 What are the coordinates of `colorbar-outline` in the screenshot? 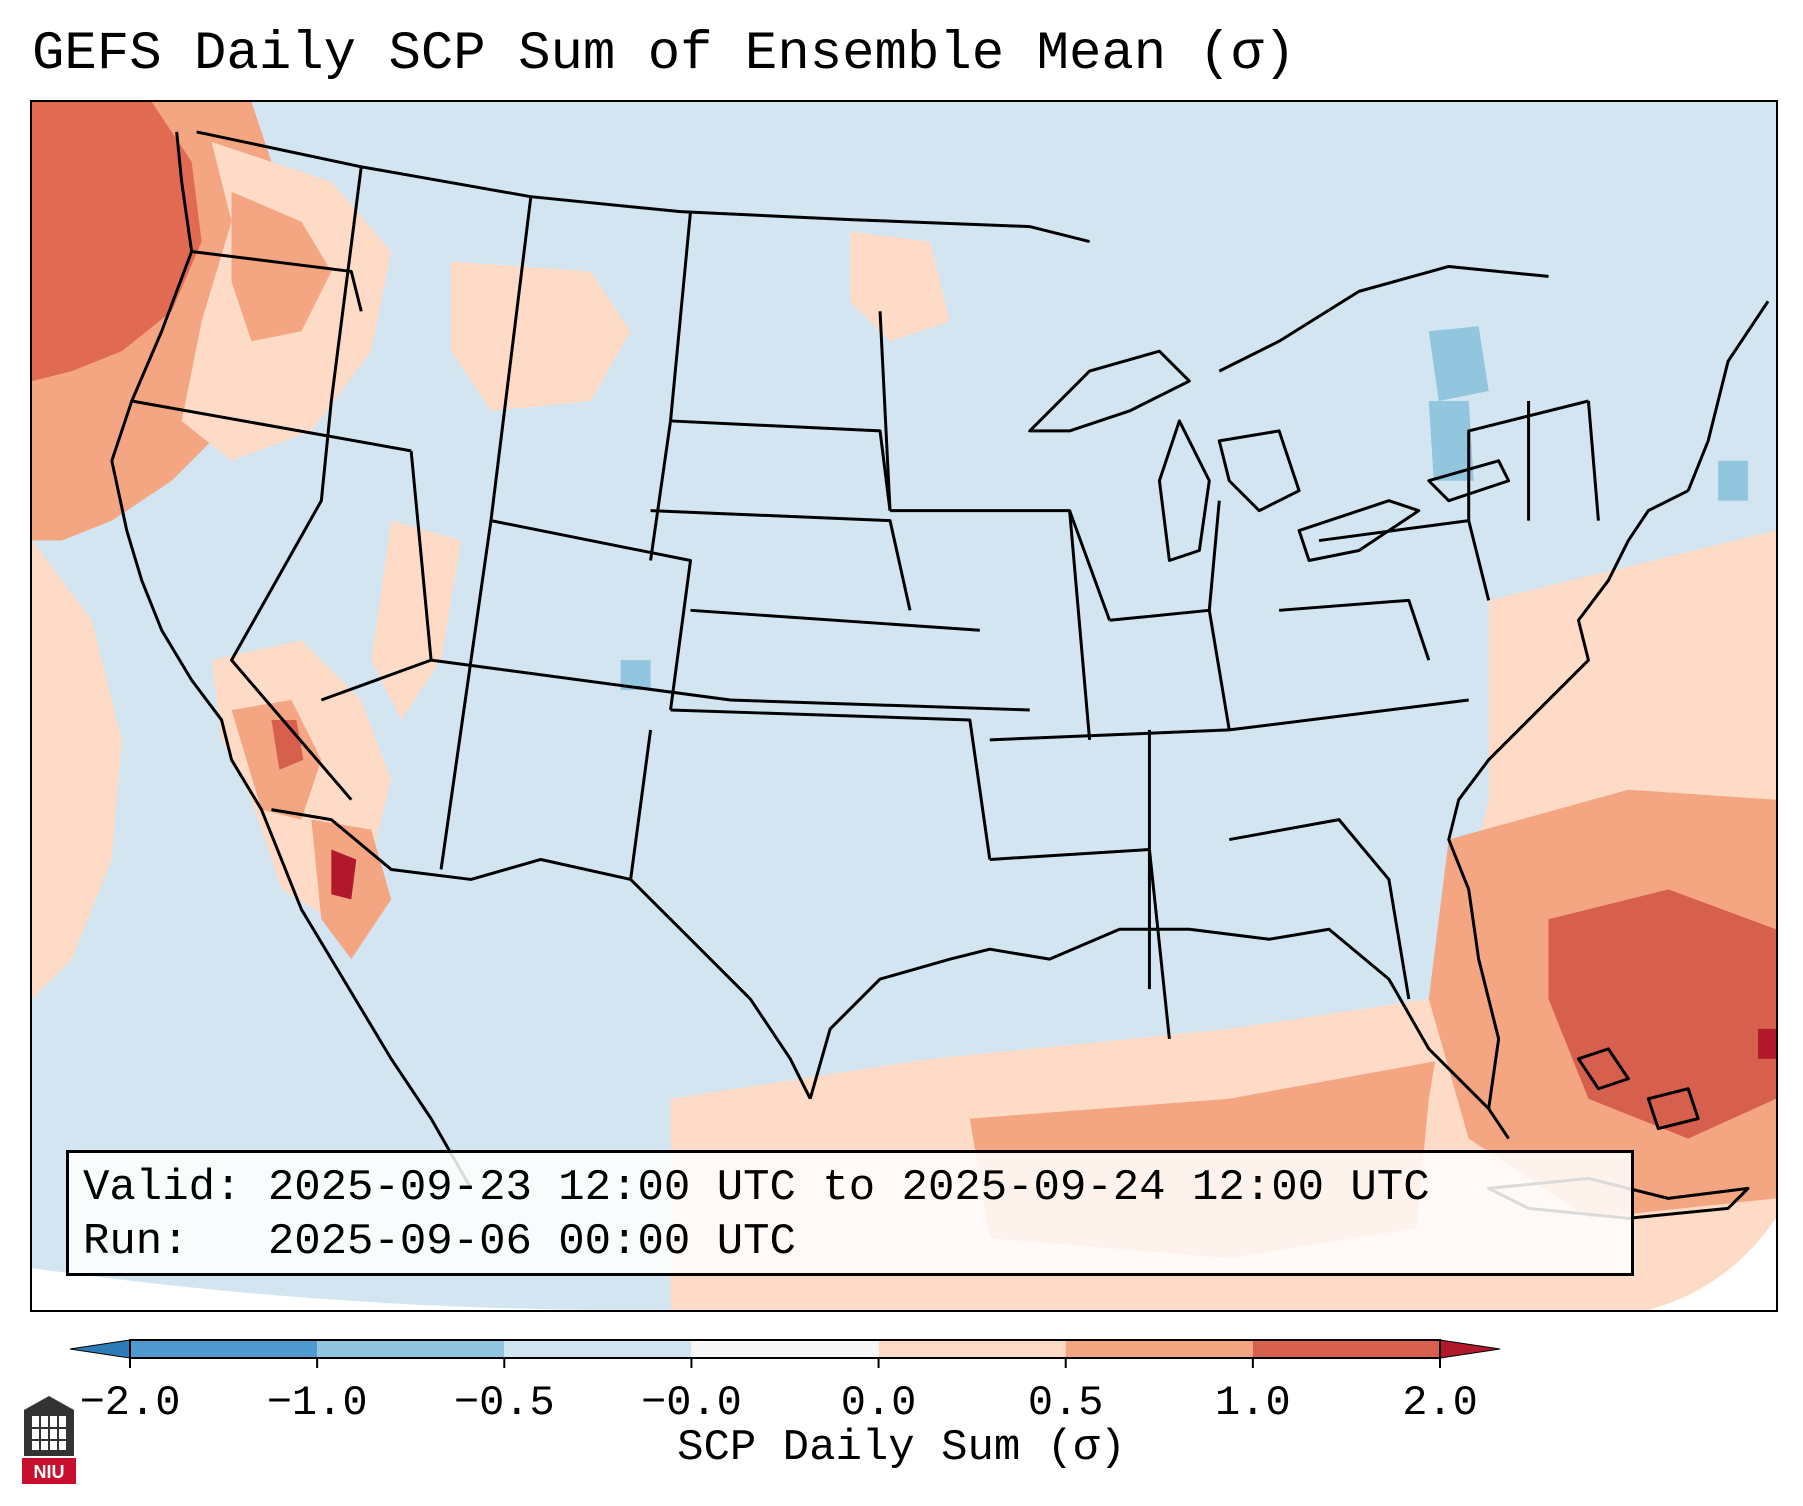 It's located at (785, 1349).